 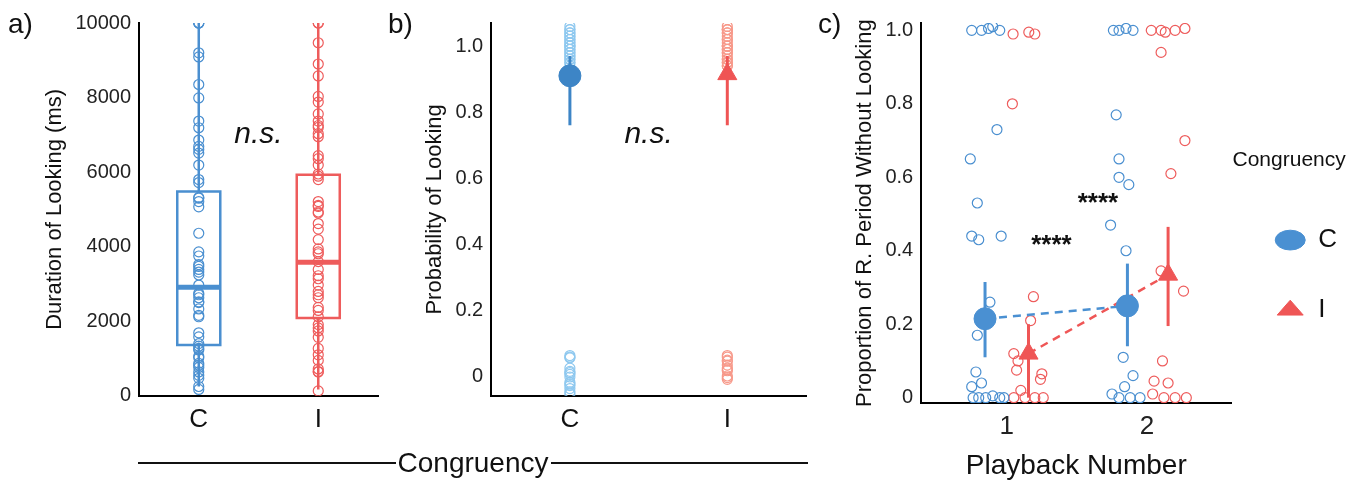 I want to click on x-axis-title: Playback Number, so click(x=1076, y=464).